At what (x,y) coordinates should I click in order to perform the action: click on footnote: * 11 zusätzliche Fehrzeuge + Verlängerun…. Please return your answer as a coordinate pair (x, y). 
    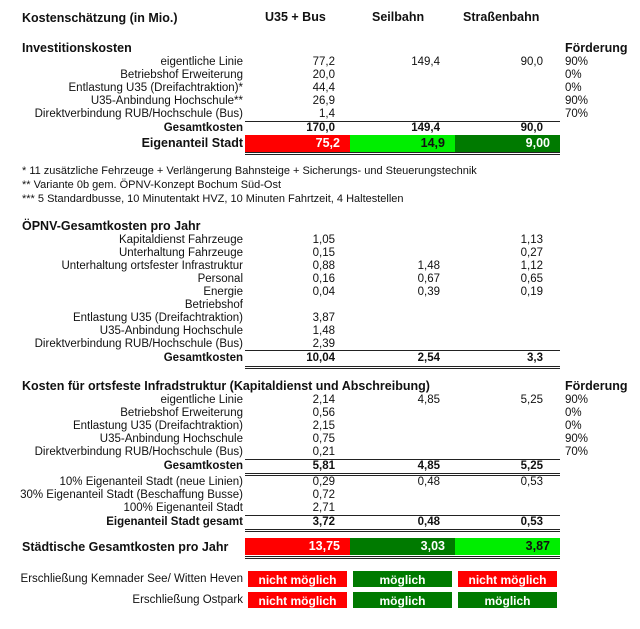
    Looking at the image, I should click on (249, 171).